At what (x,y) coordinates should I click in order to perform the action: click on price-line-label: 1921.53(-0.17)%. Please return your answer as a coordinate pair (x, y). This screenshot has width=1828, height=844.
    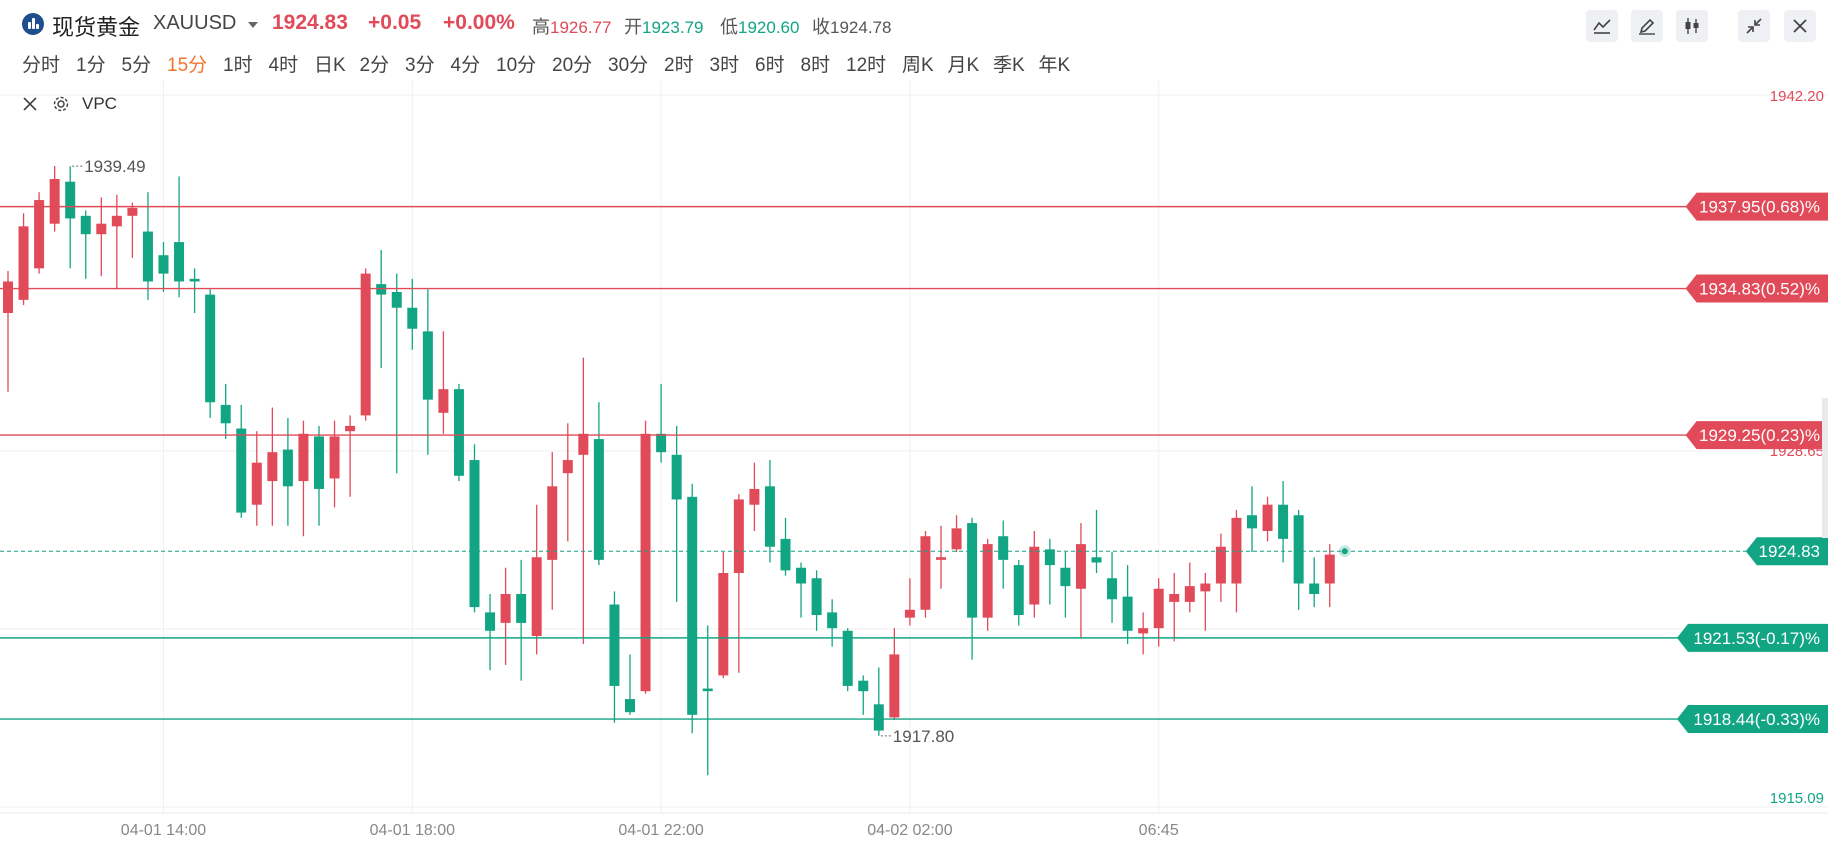
    Looking at the image, I should click on (1756, 638).